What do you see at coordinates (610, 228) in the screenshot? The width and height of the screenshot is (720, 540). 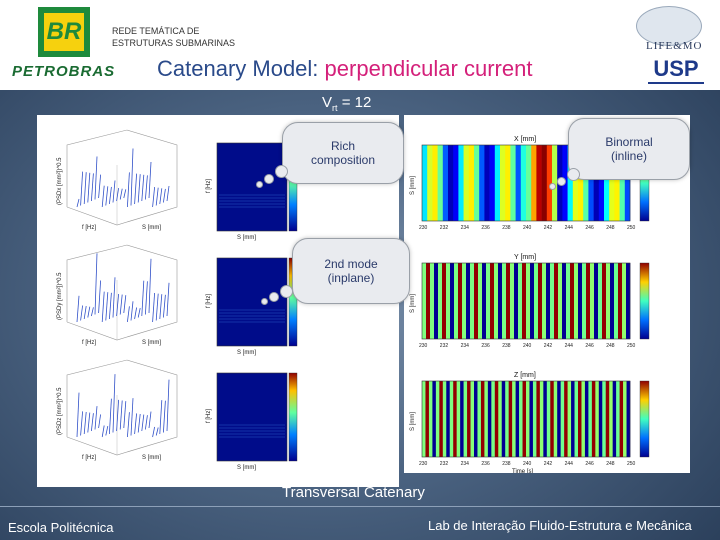 I see `time-tick-label: 248` at bounding box center [610, 228].